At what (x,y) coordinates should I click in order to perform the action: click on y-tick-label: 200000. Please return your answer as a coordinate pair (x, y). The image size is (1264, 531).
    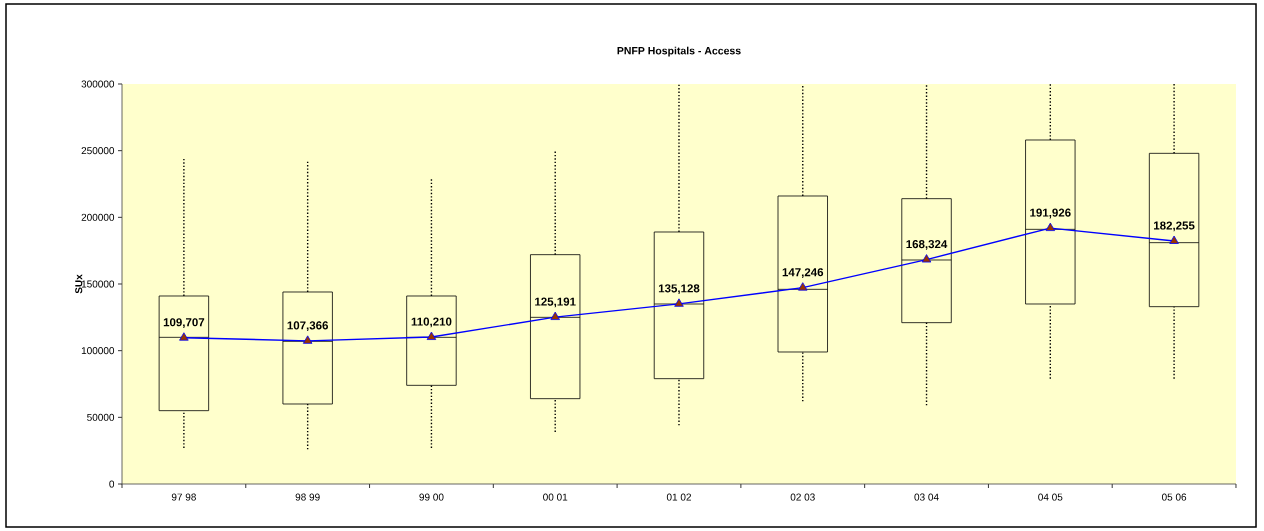
    Looking at the image, I should click on (98, 217).